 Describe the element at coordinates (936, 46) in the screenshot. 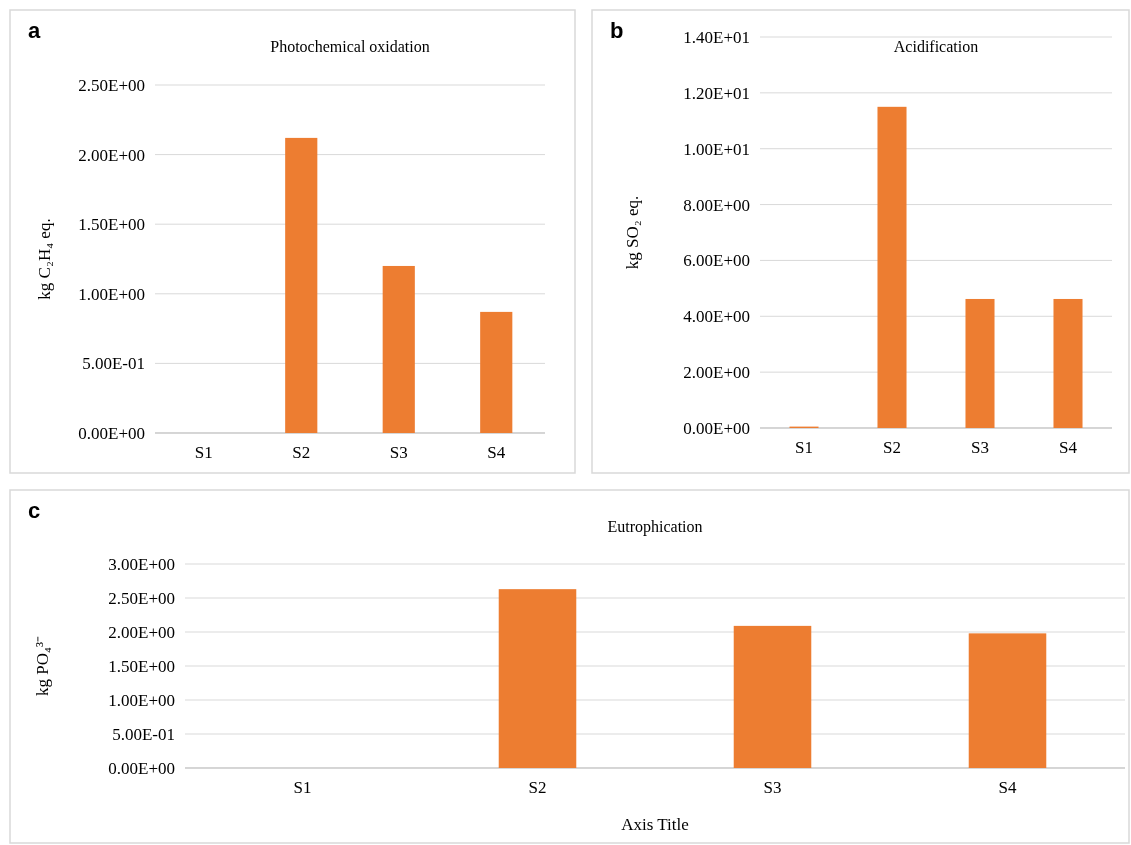

I see `chart-title: Acidification` at that location.